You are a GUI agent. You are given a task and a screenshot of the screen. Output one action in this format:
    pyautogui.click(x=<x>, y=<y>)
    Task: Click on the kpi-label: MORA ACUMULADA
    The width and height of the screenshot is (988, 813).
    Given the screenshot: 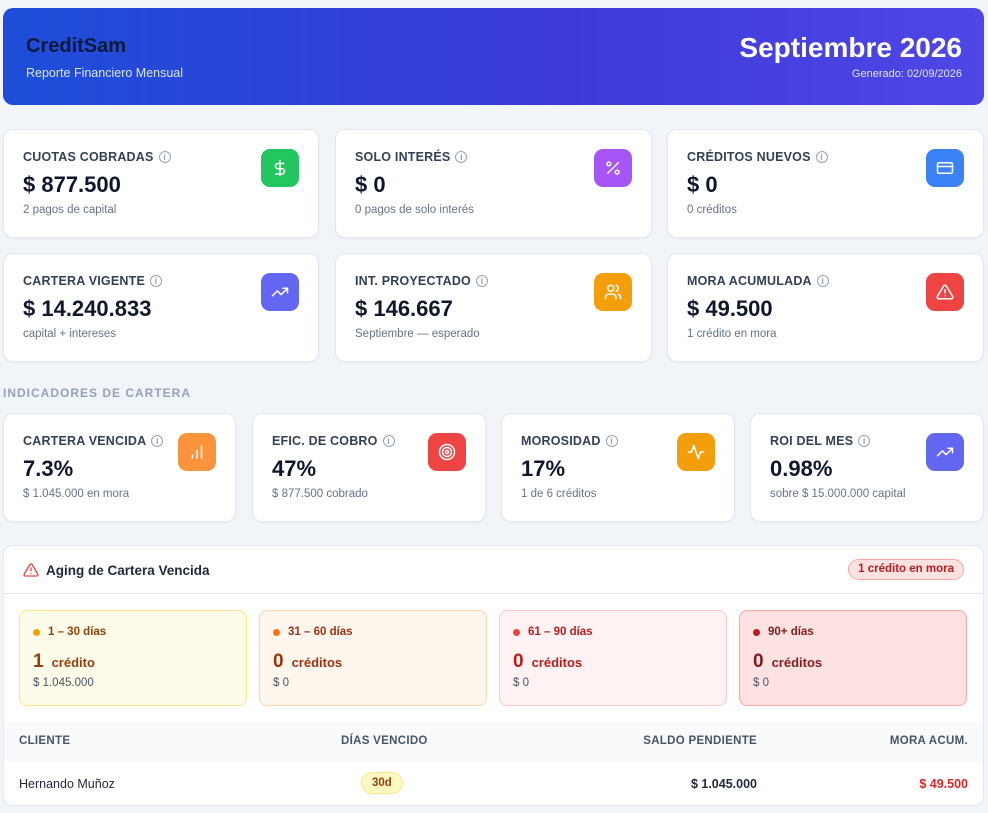 What is the action you would take?
    pyautogui.click(x=749, y=281)
    